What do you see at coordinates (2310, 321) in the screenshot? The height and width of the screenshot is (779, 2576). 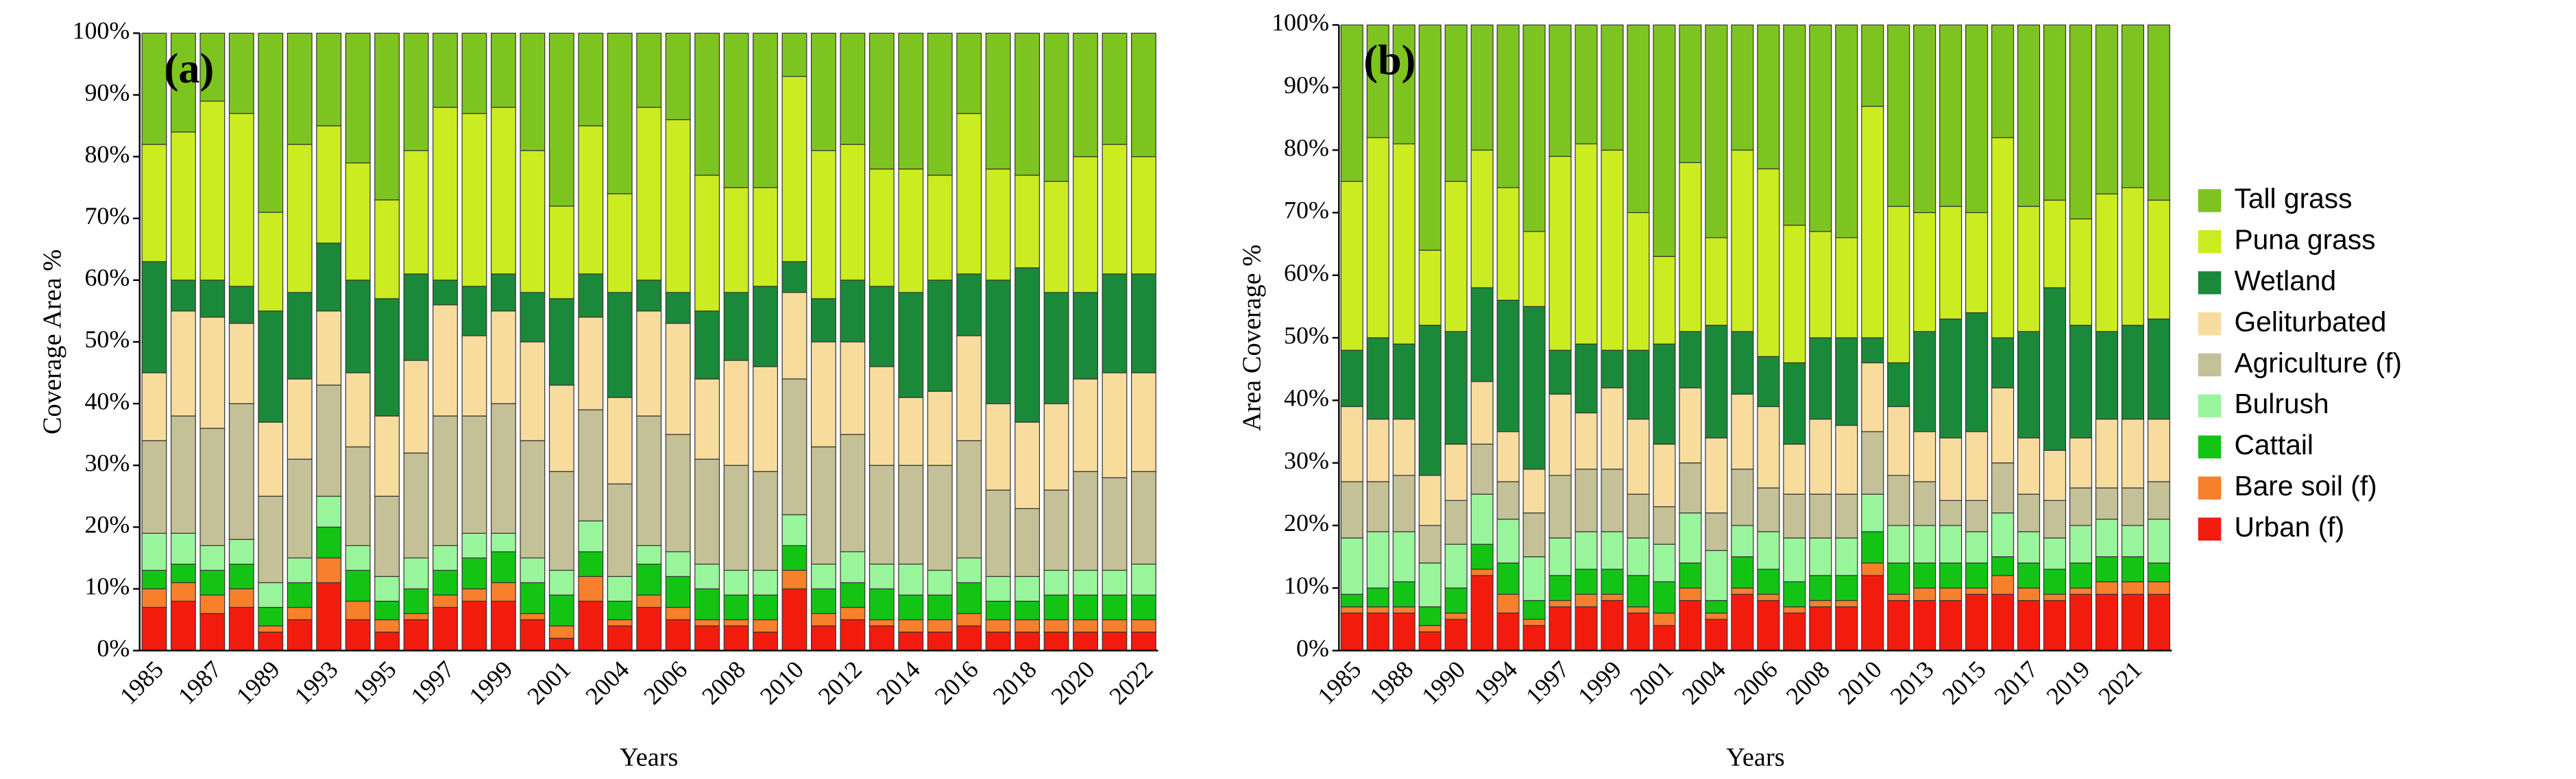 I see `legend-label: Geliturbated` at bounding box center [2310, 321].